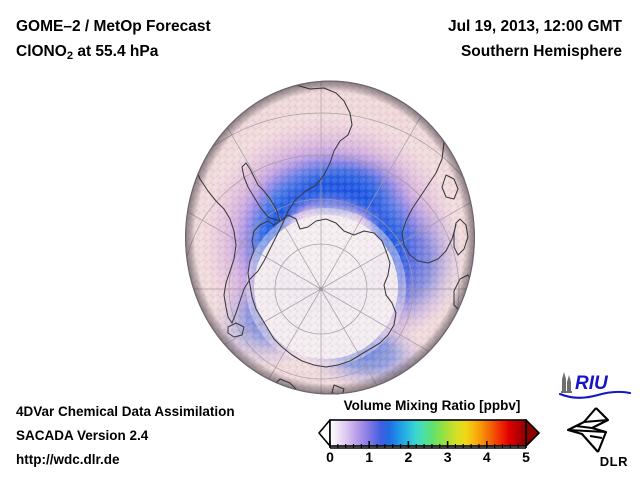  Describe the element at coordinates (68, 459) in the screenshot. I see `wdc-url: http://wdc.dlr.de` at that location.